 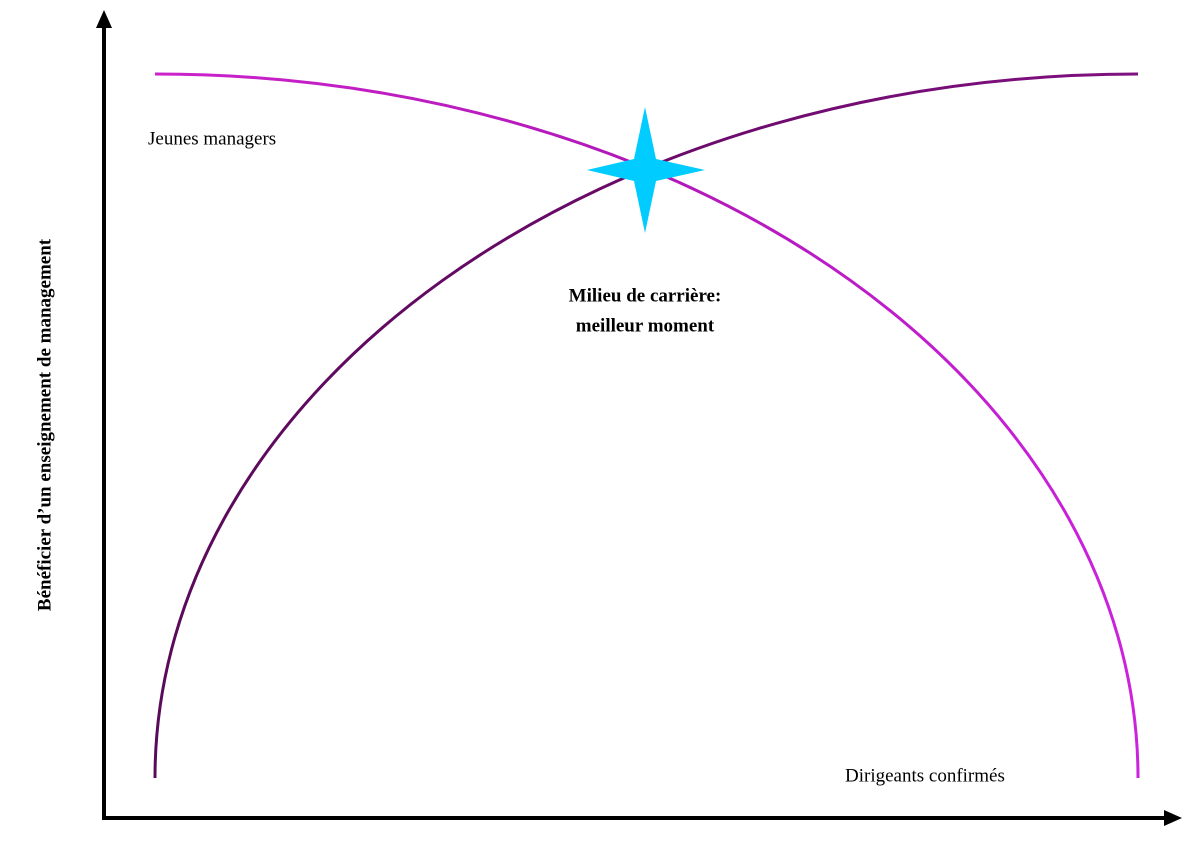 What do you see at coordinates (646, 170) in the screenshot?
I see `star` at bounding box center [646, 170].